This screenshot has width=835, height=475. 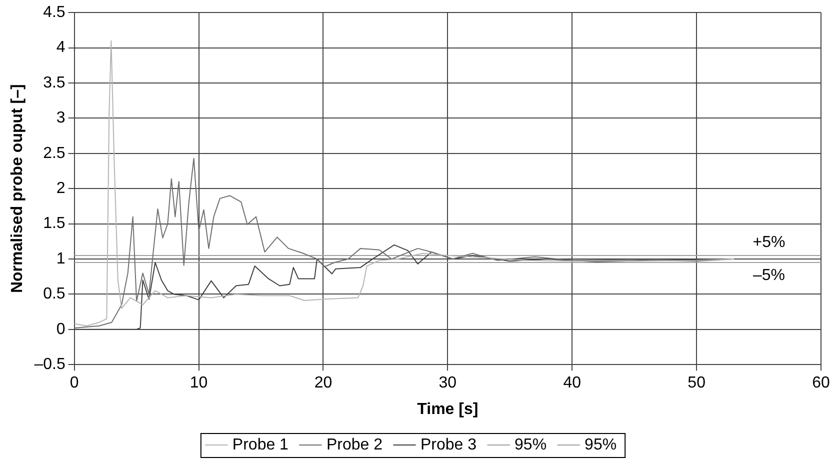 I want to click on legend-label: Probe 1, so click(x=260, y=445).